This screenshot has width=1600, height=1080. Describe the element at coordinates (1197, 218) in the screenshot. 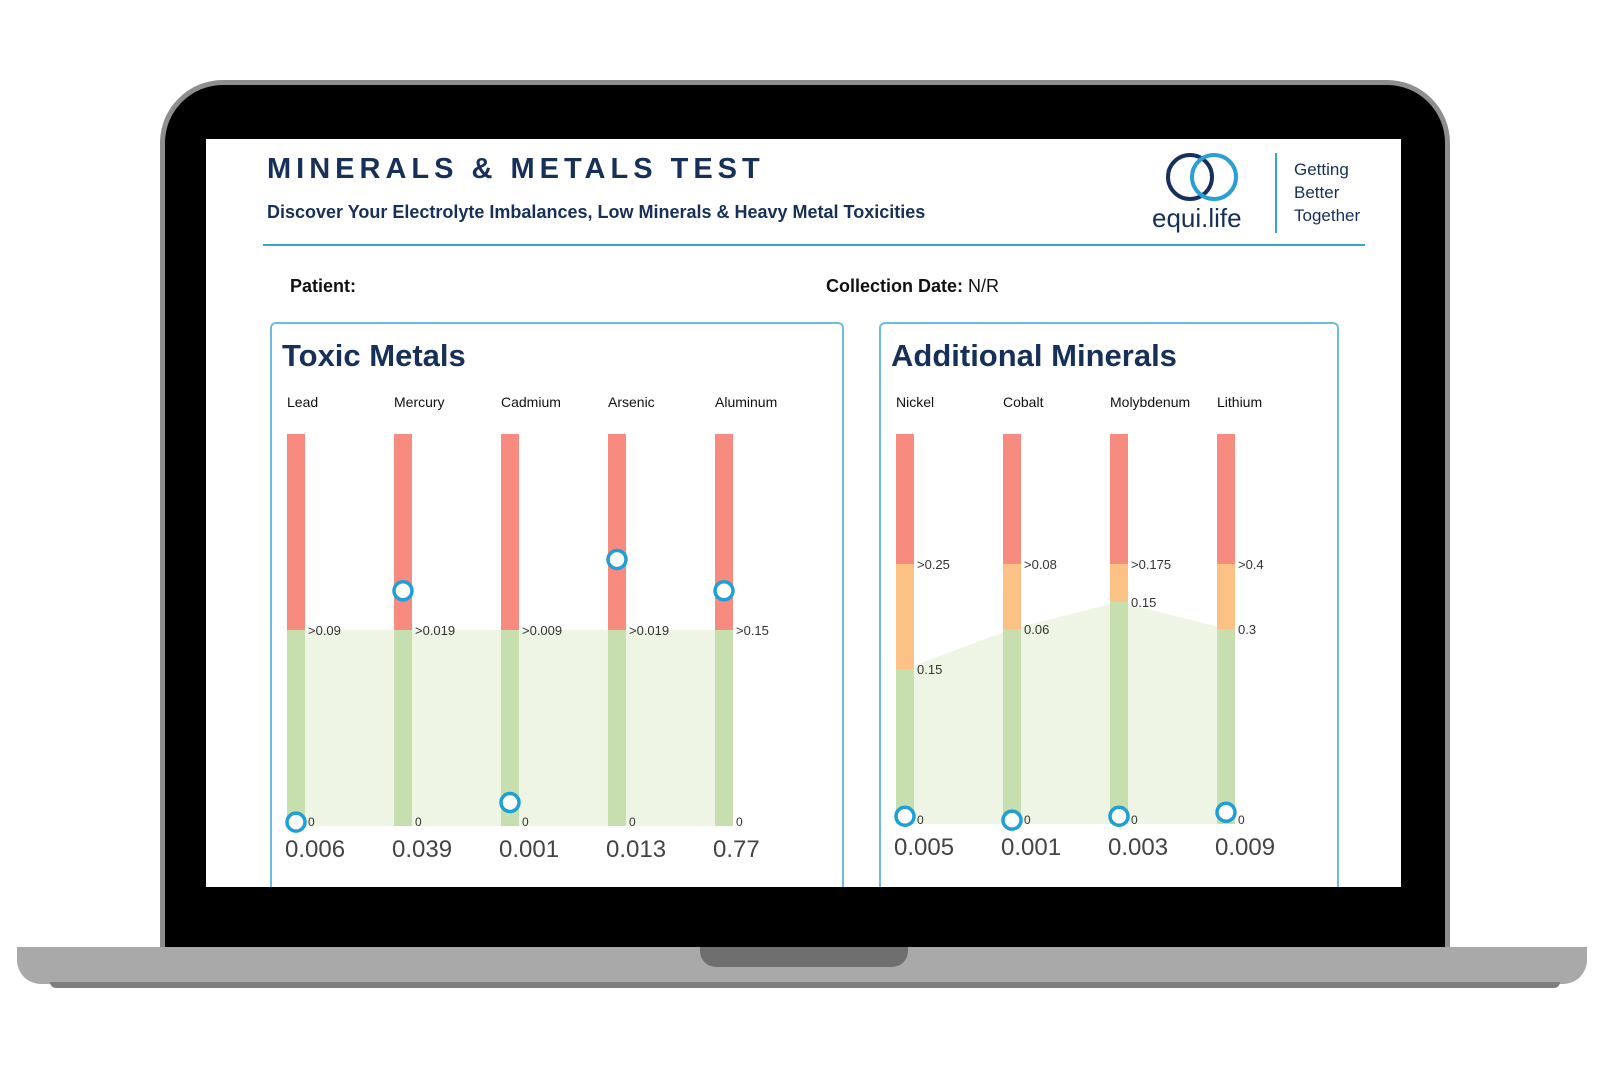

I see `brand-name: equi.life` at that location.